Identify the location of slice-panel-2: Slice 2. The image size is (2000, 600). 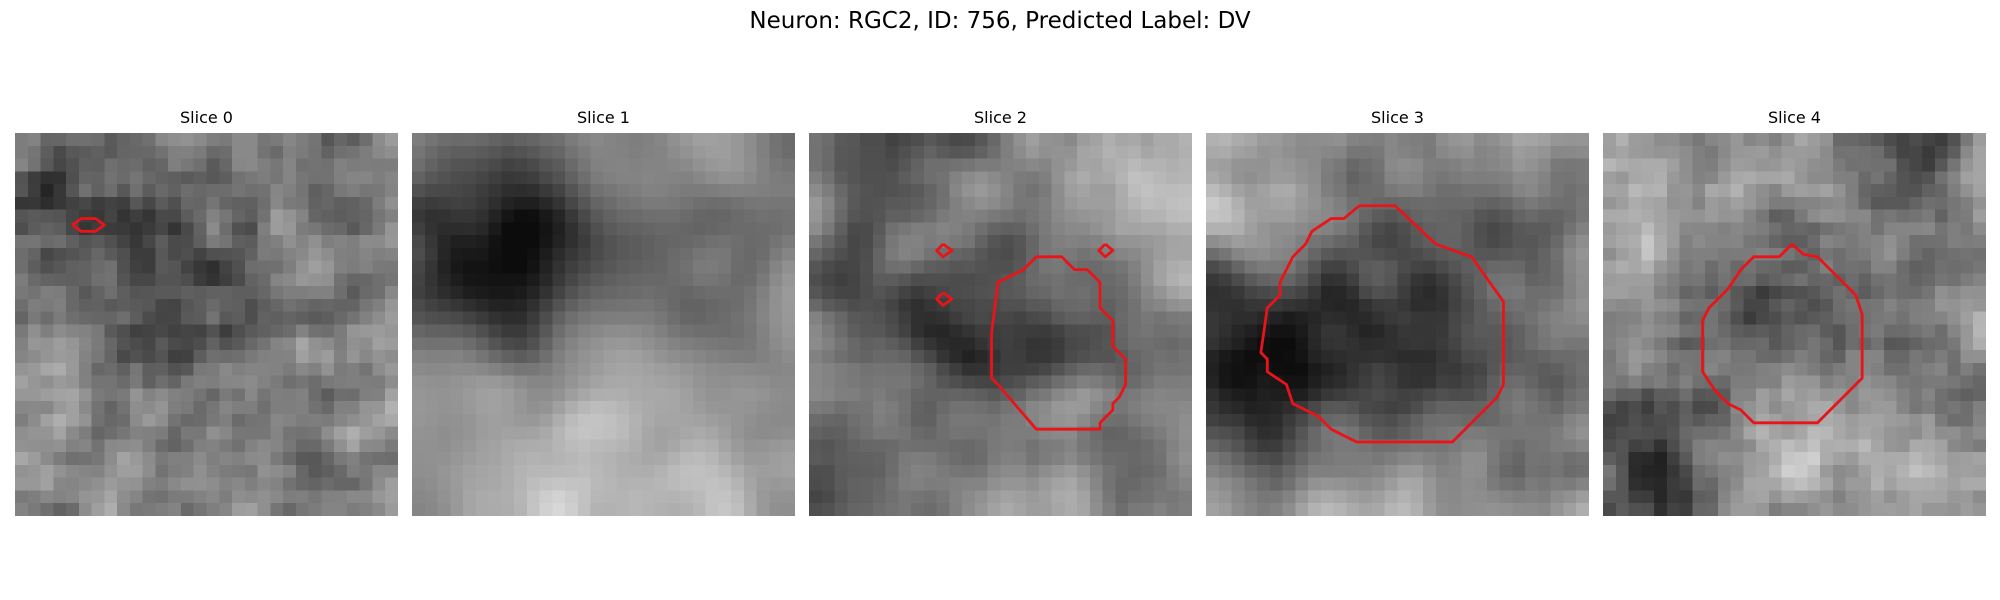
(1000, 312).